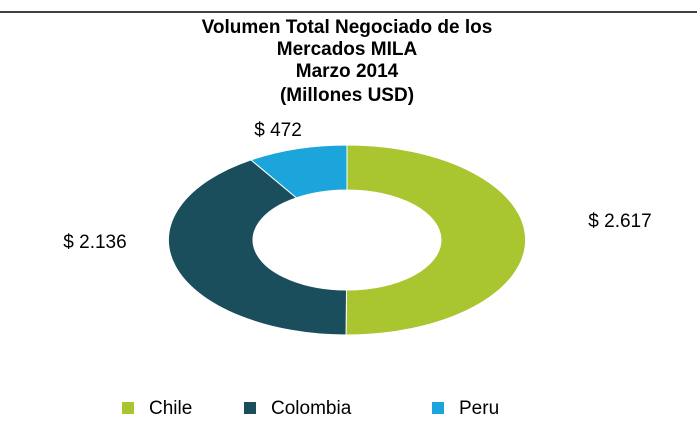 The height and width of the screenshot is (425, 697). What do you see at coordinates (479, 408) in the screenshot?
I see `legend-label: Peru` at bounding box center [479, 408].